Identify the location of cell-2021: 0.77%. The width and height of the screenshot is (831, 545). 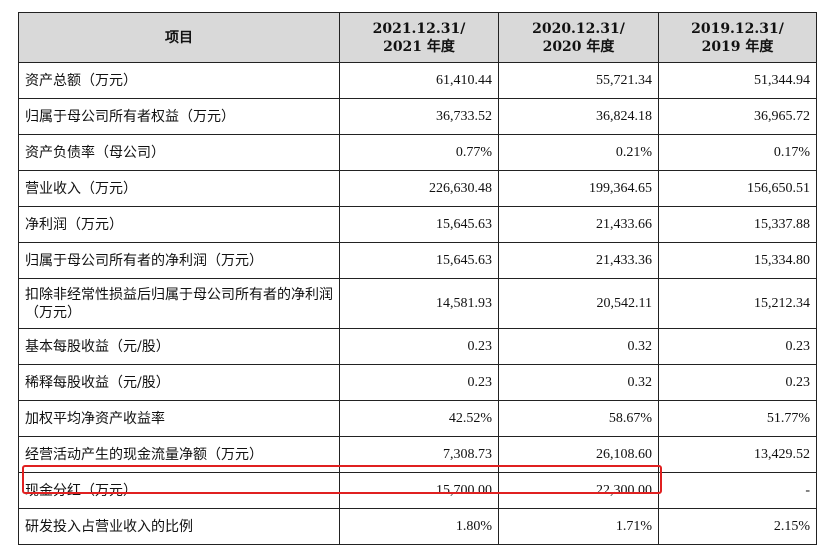
(419, 152).